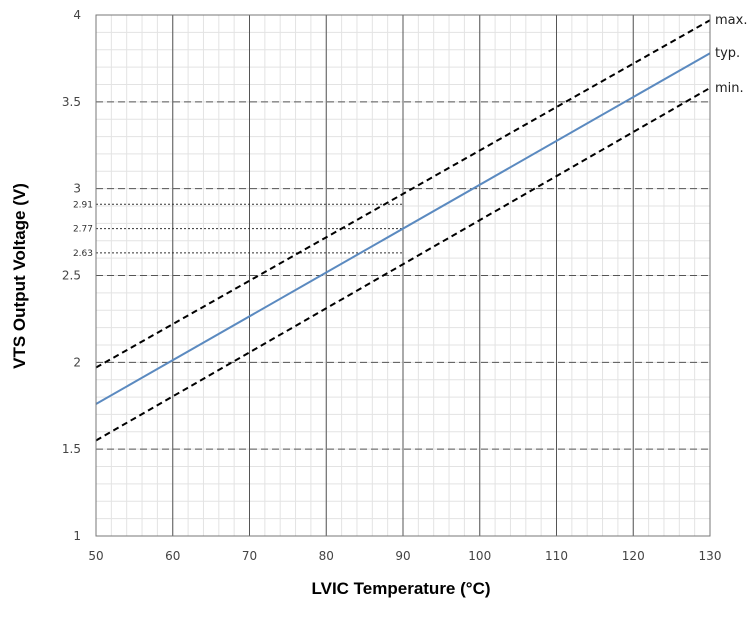 This screenshot has width=750, height=628. Describe the element at coordinates (556, 556) in the screenshot. I see `x-tick-label: 110` at that location.